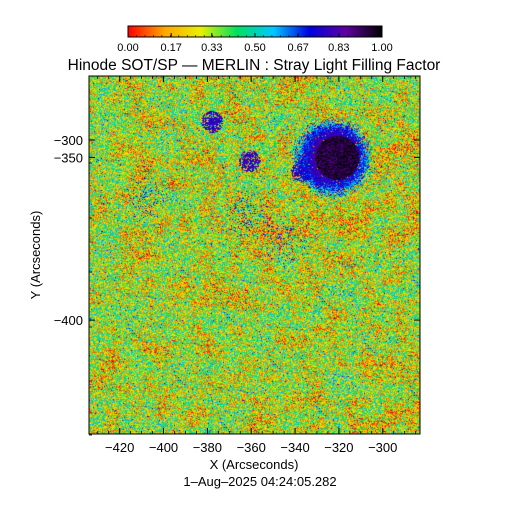 Image resolution: width=509 pixels, height=512 pixels. Describe the element at coordinates (68, 157) in the screenshot. I see `y-tick-label: −350` at that location.